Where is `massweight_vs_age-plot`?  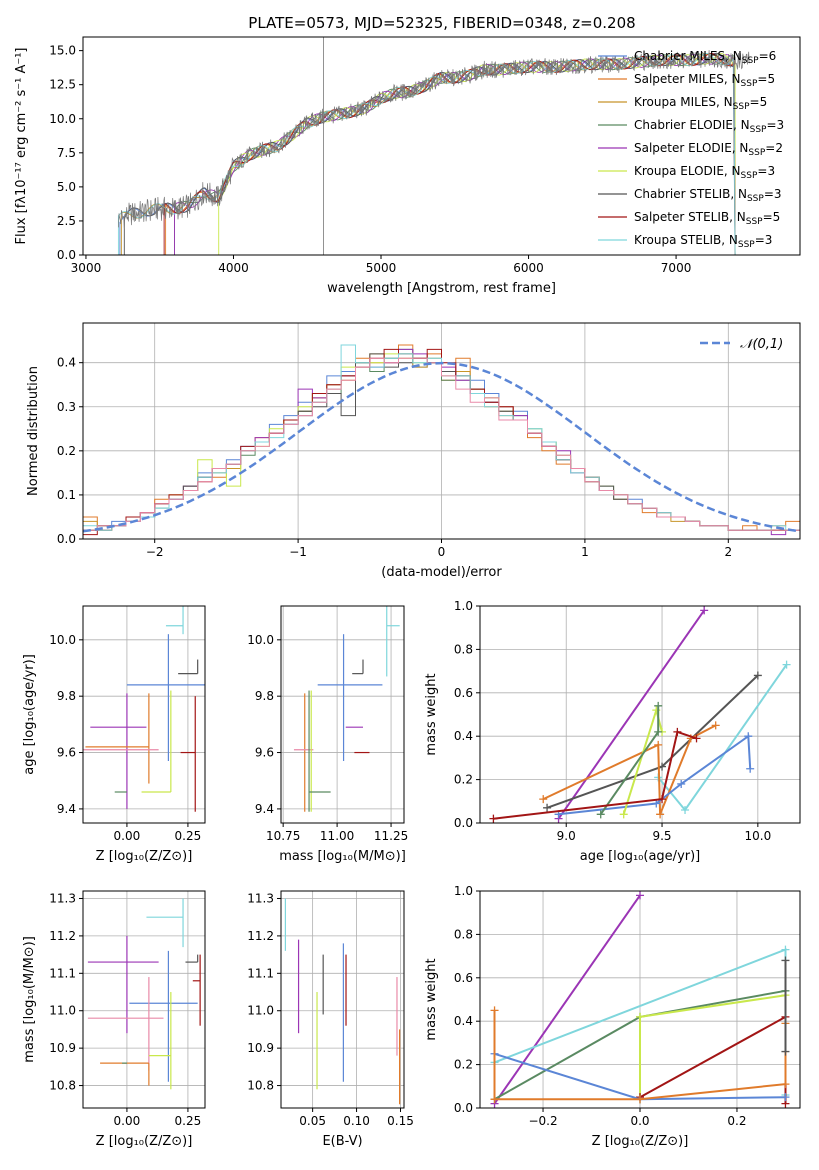 massweight_vs_age-plot is located at coordinates (640, 714).